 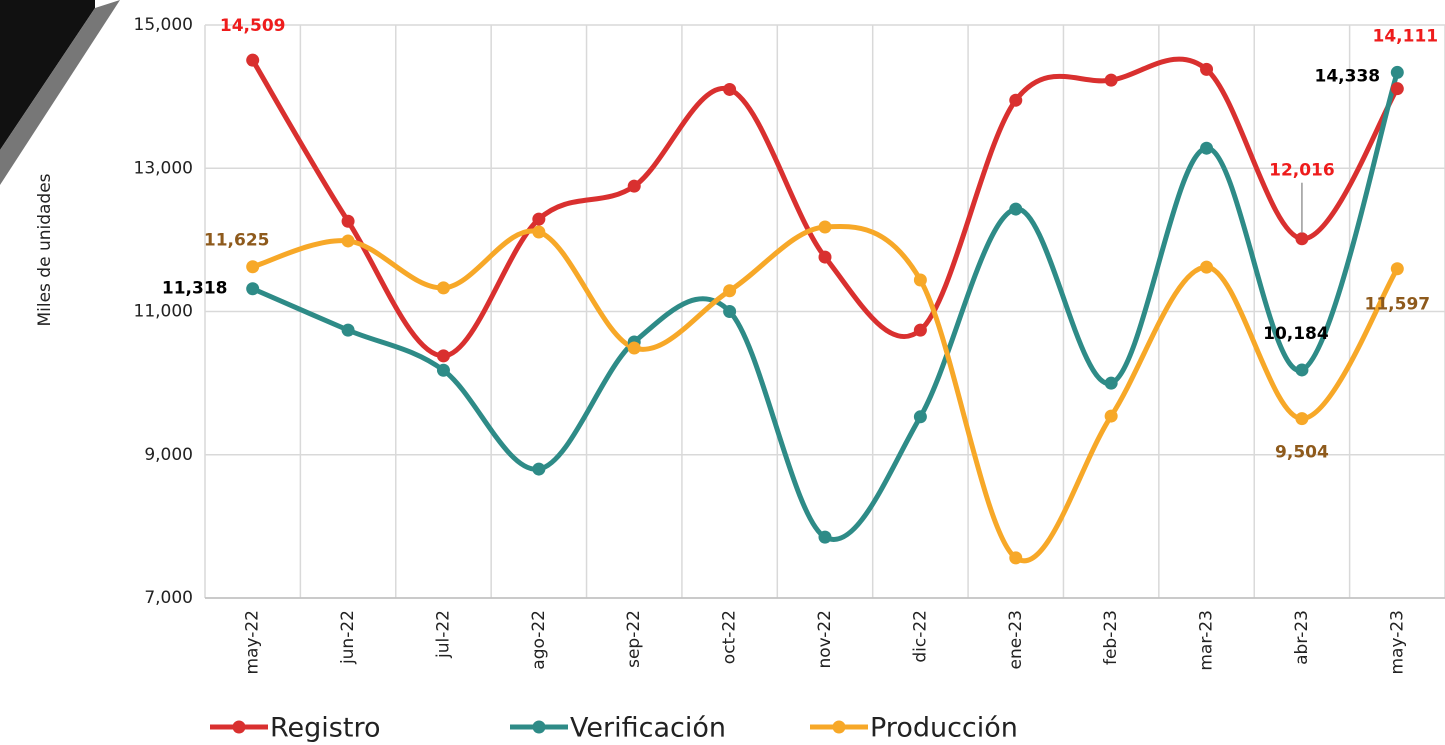 What do you see at coordinates (1111, 637) in the screenshot?
I see `x-tick-label: feb-23` at bounding box center [1111, 637].